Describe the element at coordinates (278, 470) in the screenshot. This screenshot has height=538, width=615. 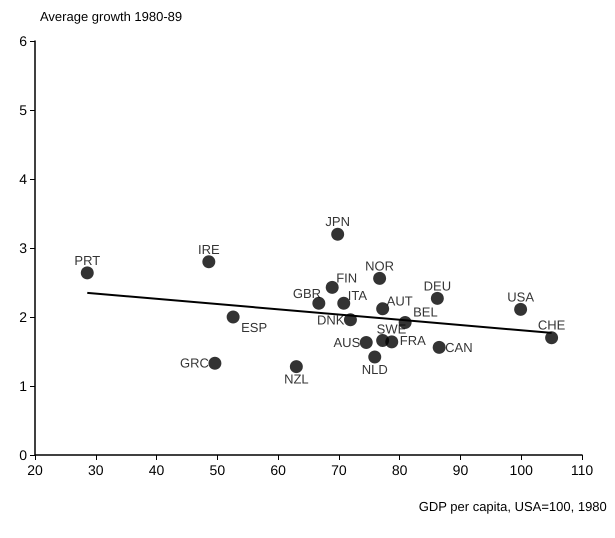
I see `x-tick-label: 60` at that location.